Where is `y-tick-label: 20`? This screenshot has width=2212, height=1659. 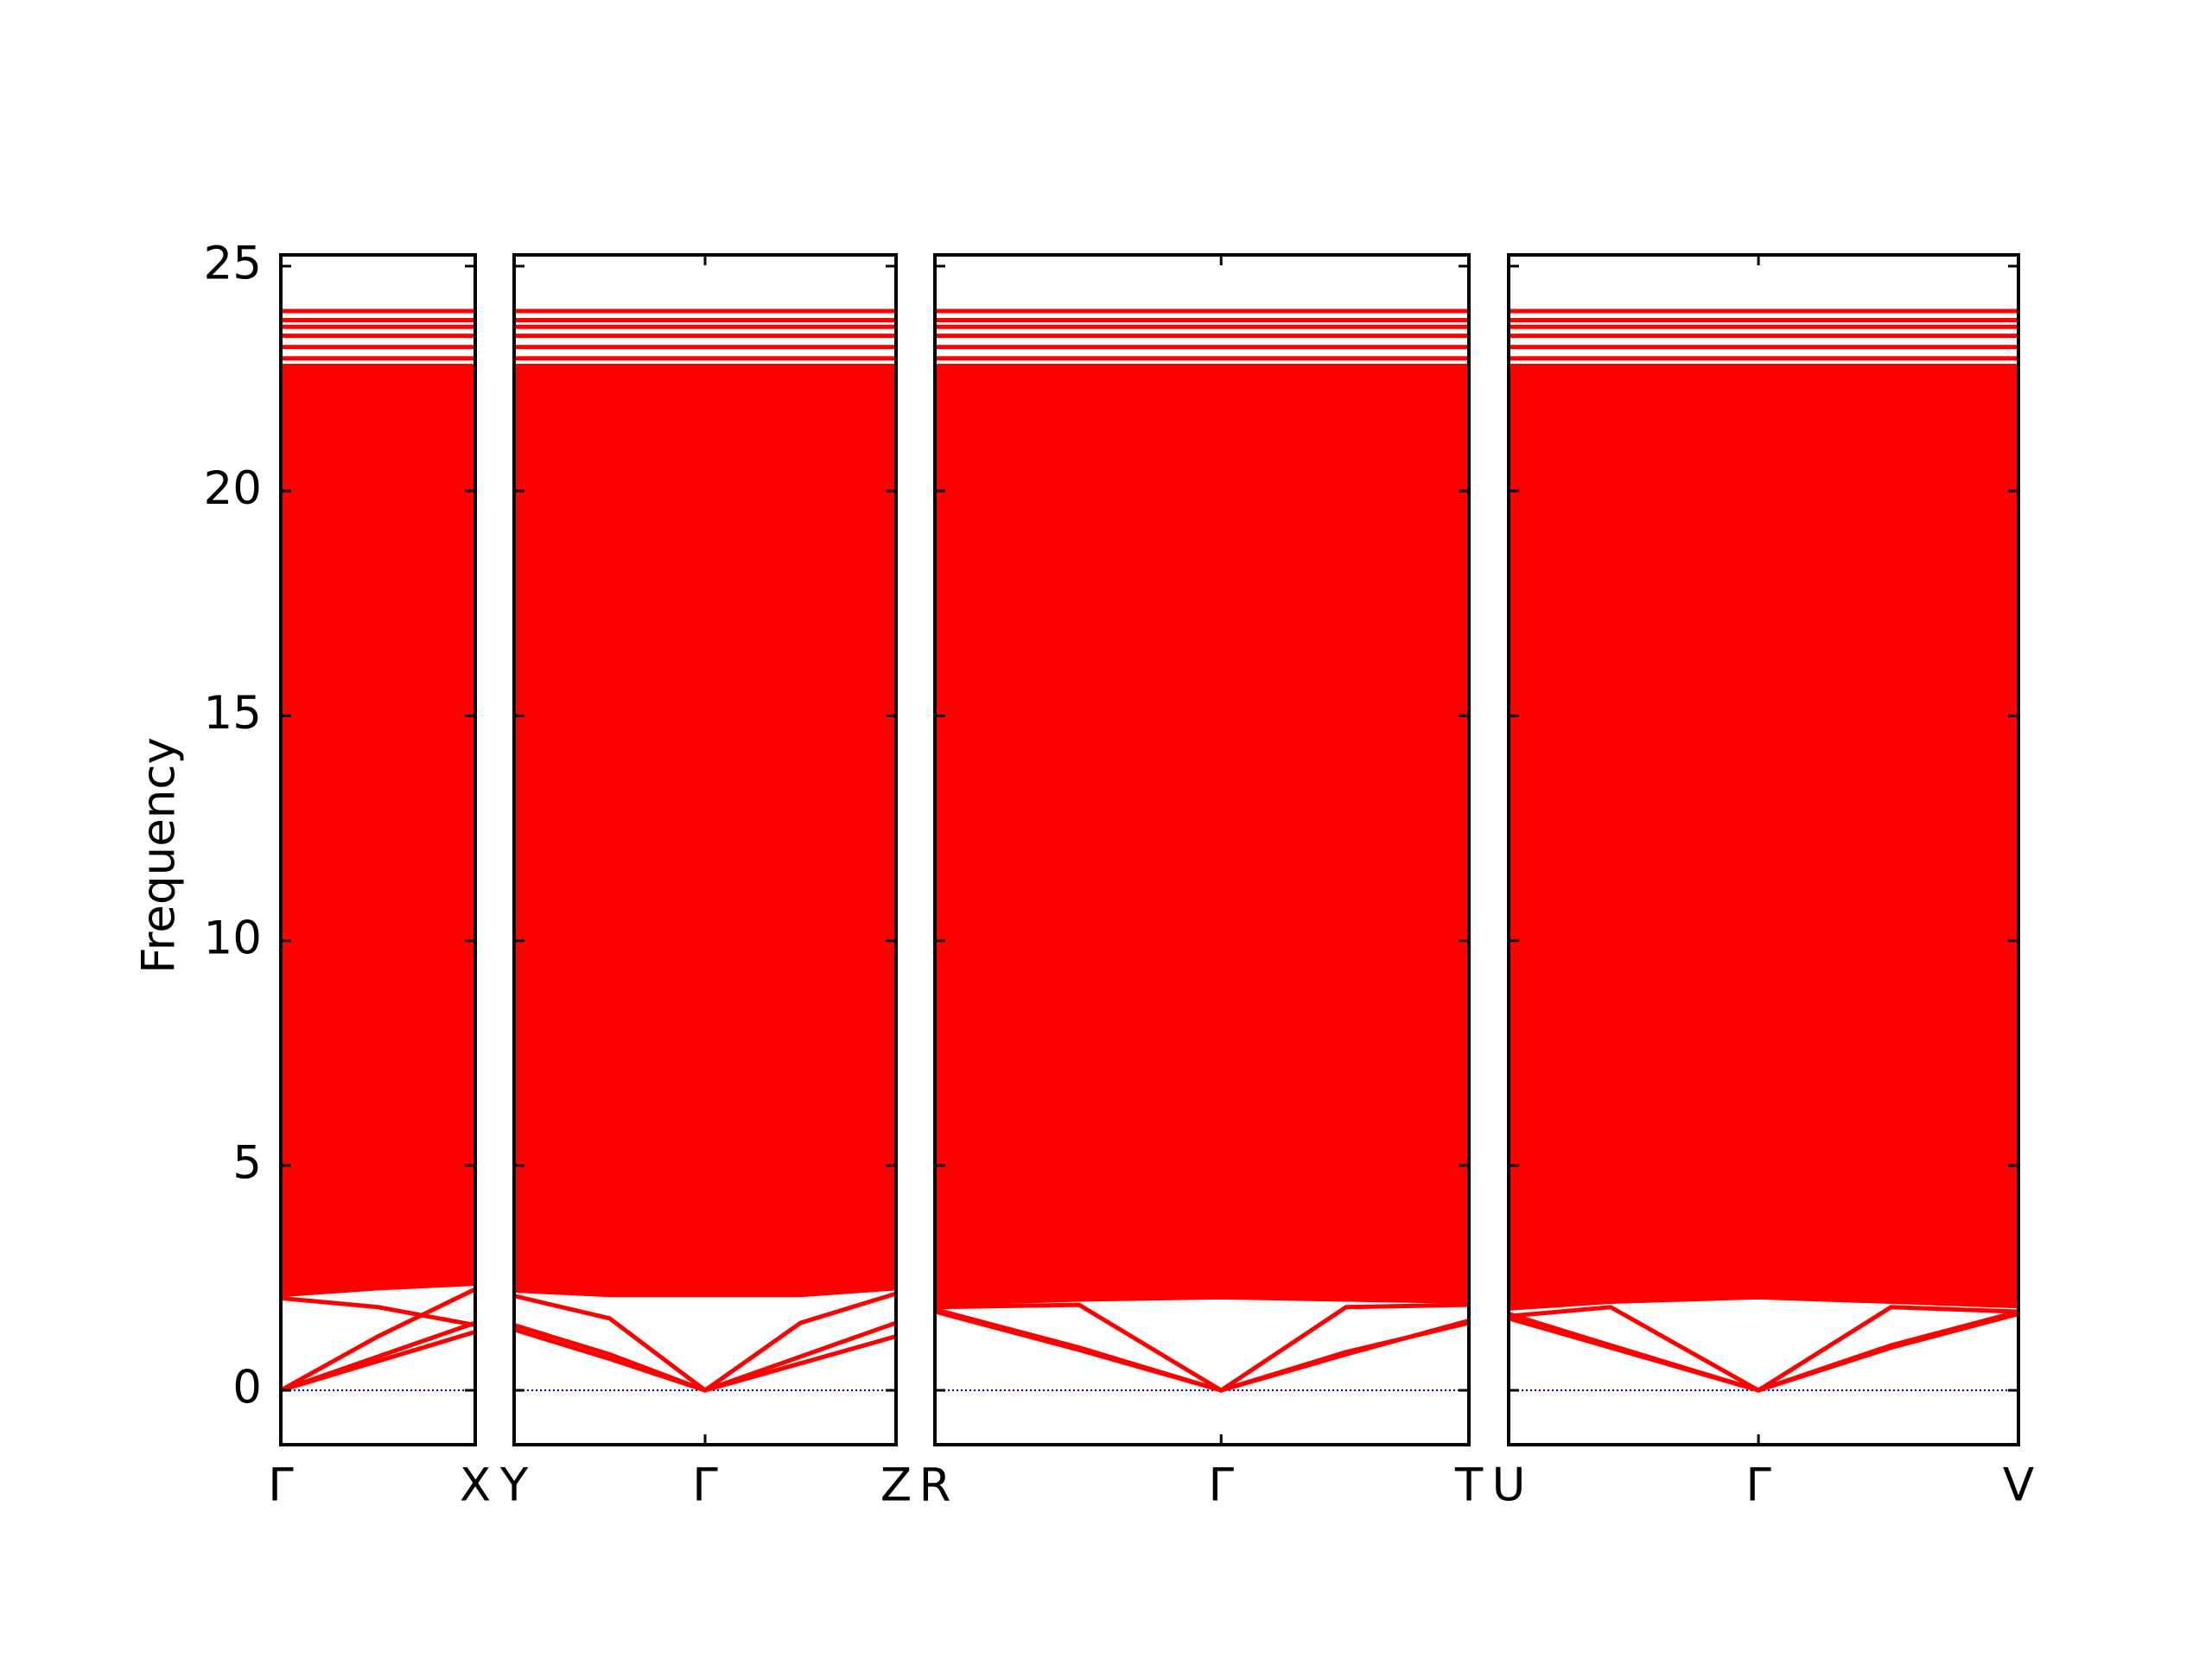 y-tick-label: 20 is located at coordinates (233, 488).